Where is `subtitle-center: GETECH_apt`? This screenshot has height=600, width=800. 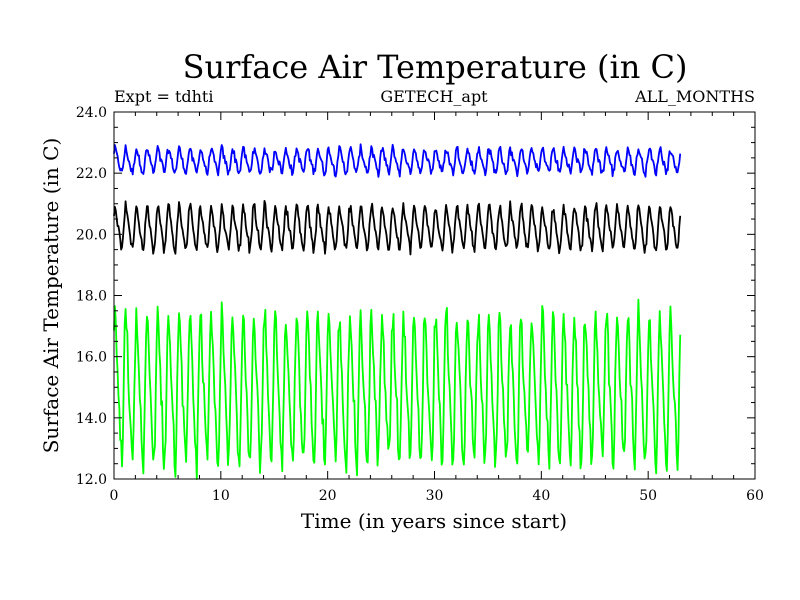
subtitle-center: GETECH_apt is located at coordinates (434, 96).